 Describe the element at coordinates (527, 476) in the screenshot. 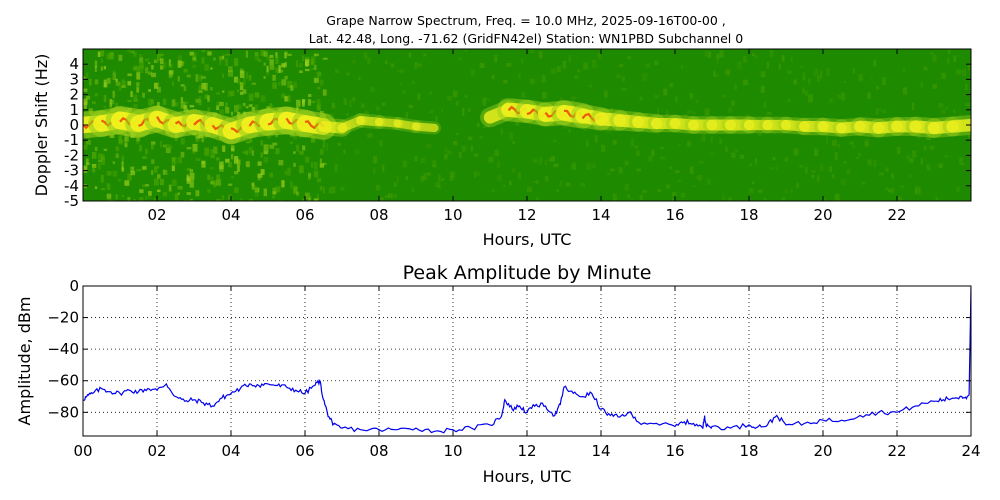

I see `amplitude-x-label: Hours, UTC` at that location.